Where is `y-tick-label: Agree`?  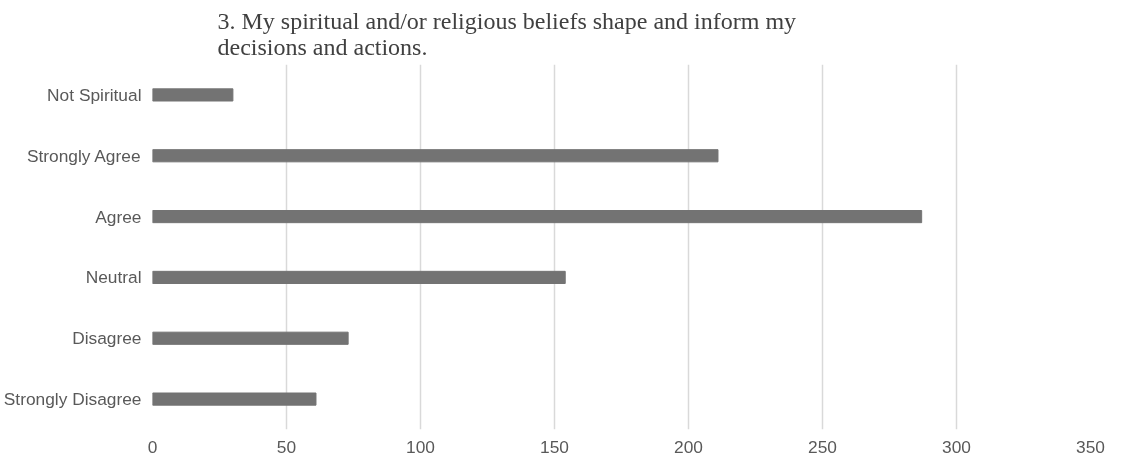 y-tick-label: Agree is located at coordinates (118, 216).